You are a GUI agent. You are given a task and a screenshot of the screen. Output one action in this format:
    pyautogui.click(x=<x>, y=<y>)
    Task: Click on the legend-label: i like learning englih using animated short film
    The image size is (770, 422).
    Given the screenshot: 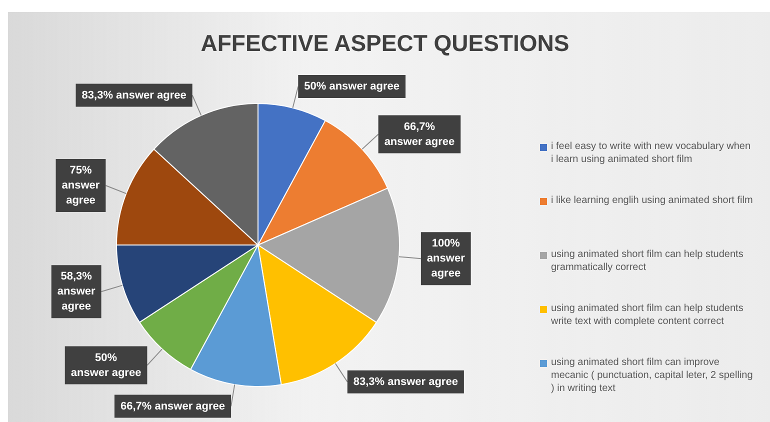 What is the action you would take?
    pyautogui.click(x=652, y=200)
    